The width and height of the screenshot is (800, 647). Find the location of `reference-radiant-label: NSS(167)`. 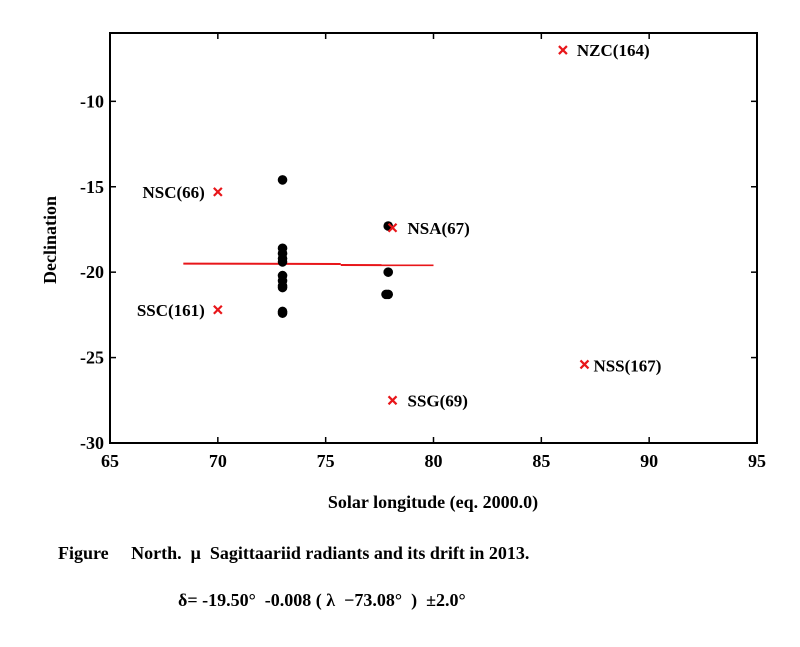

reference-radiant-label: NSS(167) is located at coordinates (627, 365).